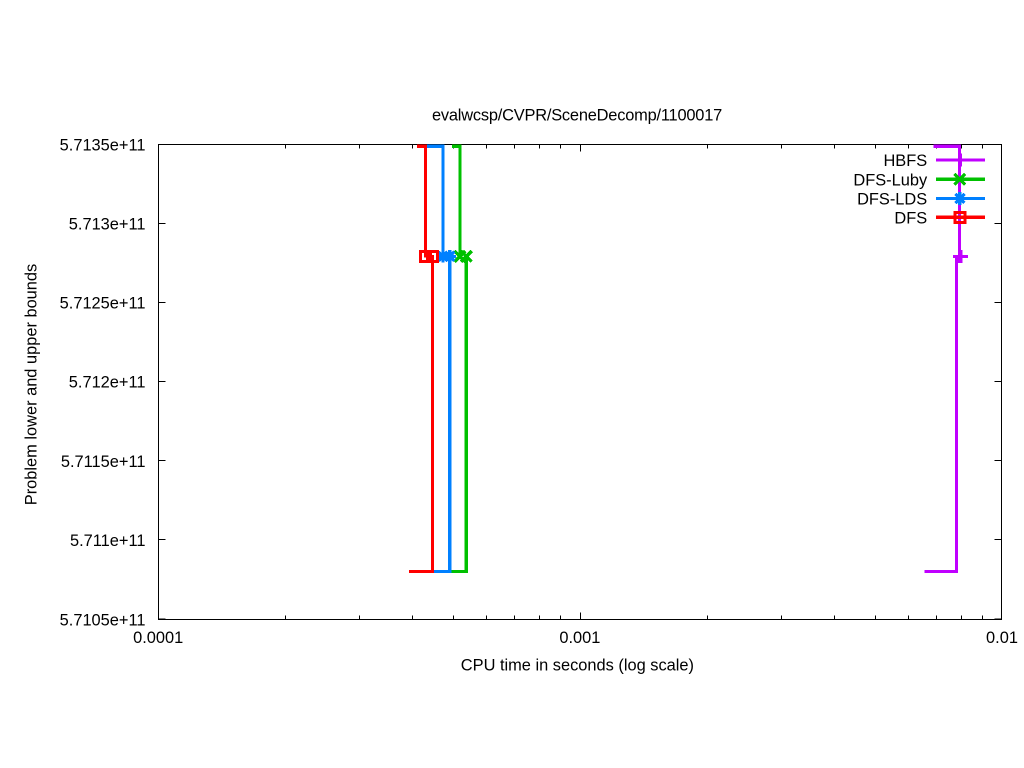 Image resolution: width=1024 pixels, height=768 pixels. Describe the element at coordinates (890, 180) in the screenshot. I see `svg-text: DFS-Luby` at that location.